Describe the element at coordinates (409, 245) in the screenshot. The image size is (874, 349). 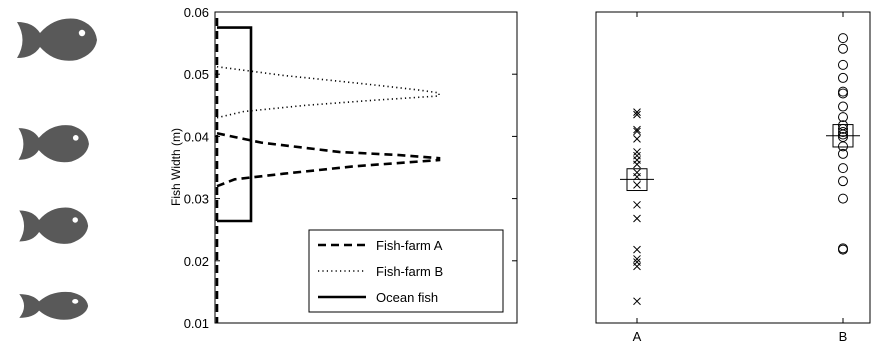
I see `legend-label-fish-farm-a: Fish-farm A` at that location.